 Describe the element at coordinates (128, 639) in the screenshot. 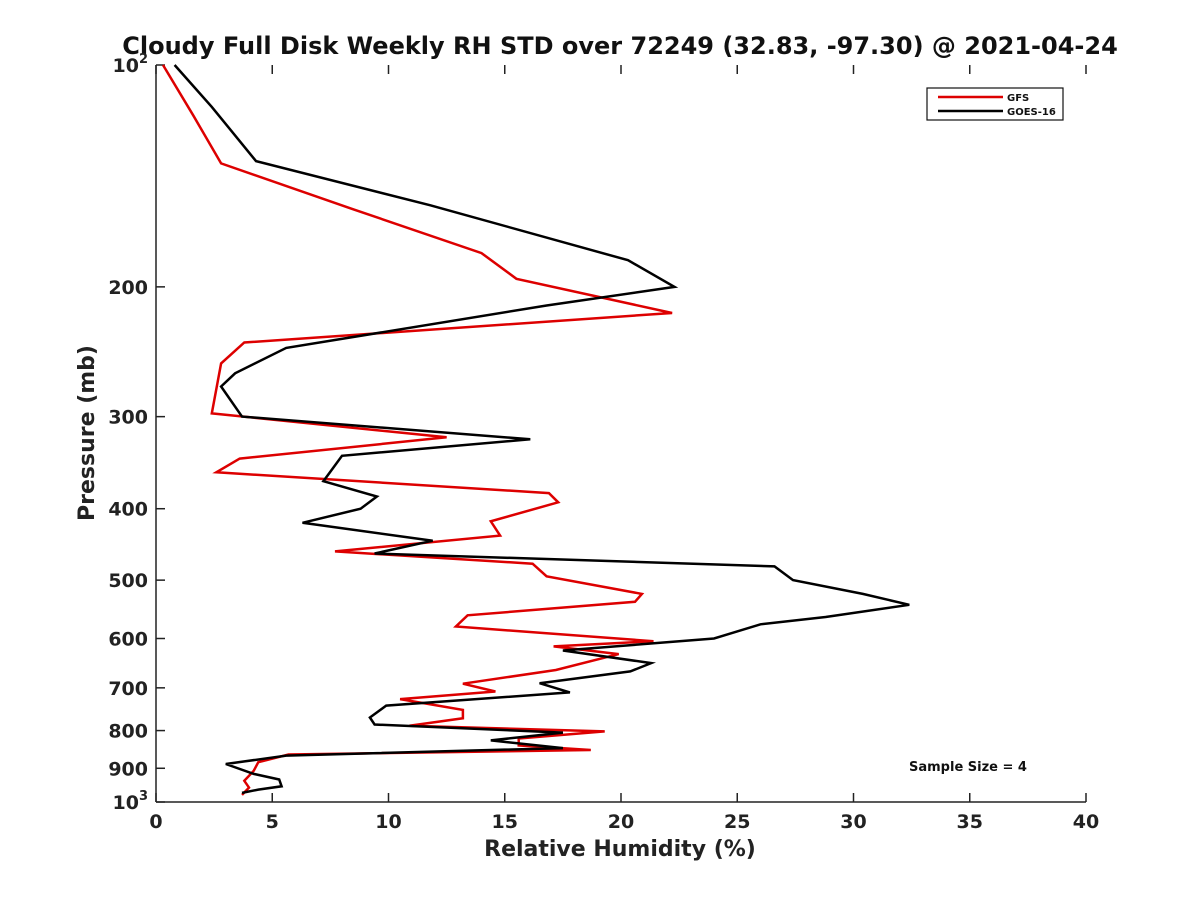

I see `y-tick-label: 600` at that location.